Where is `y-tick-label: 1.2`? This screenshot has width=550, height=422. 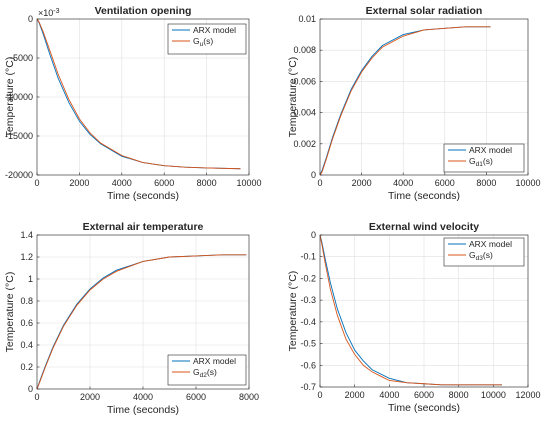 y-tick-label: 1.2 is located at coordinates (26, 257).